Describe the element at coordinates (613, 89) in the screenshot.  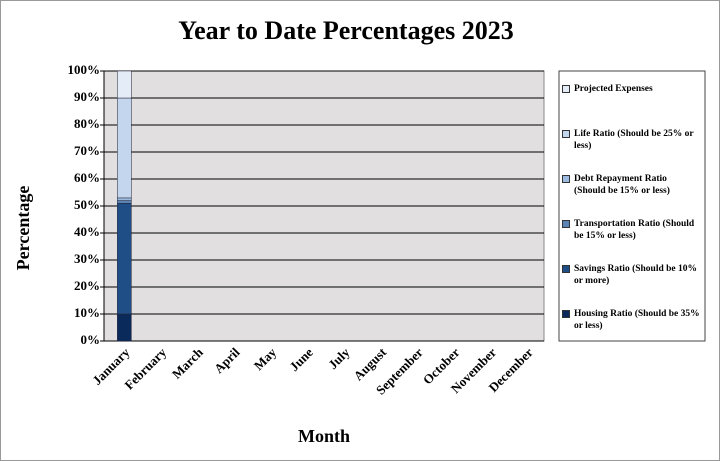
I see `legend-label: Projected Expenses` at that location.